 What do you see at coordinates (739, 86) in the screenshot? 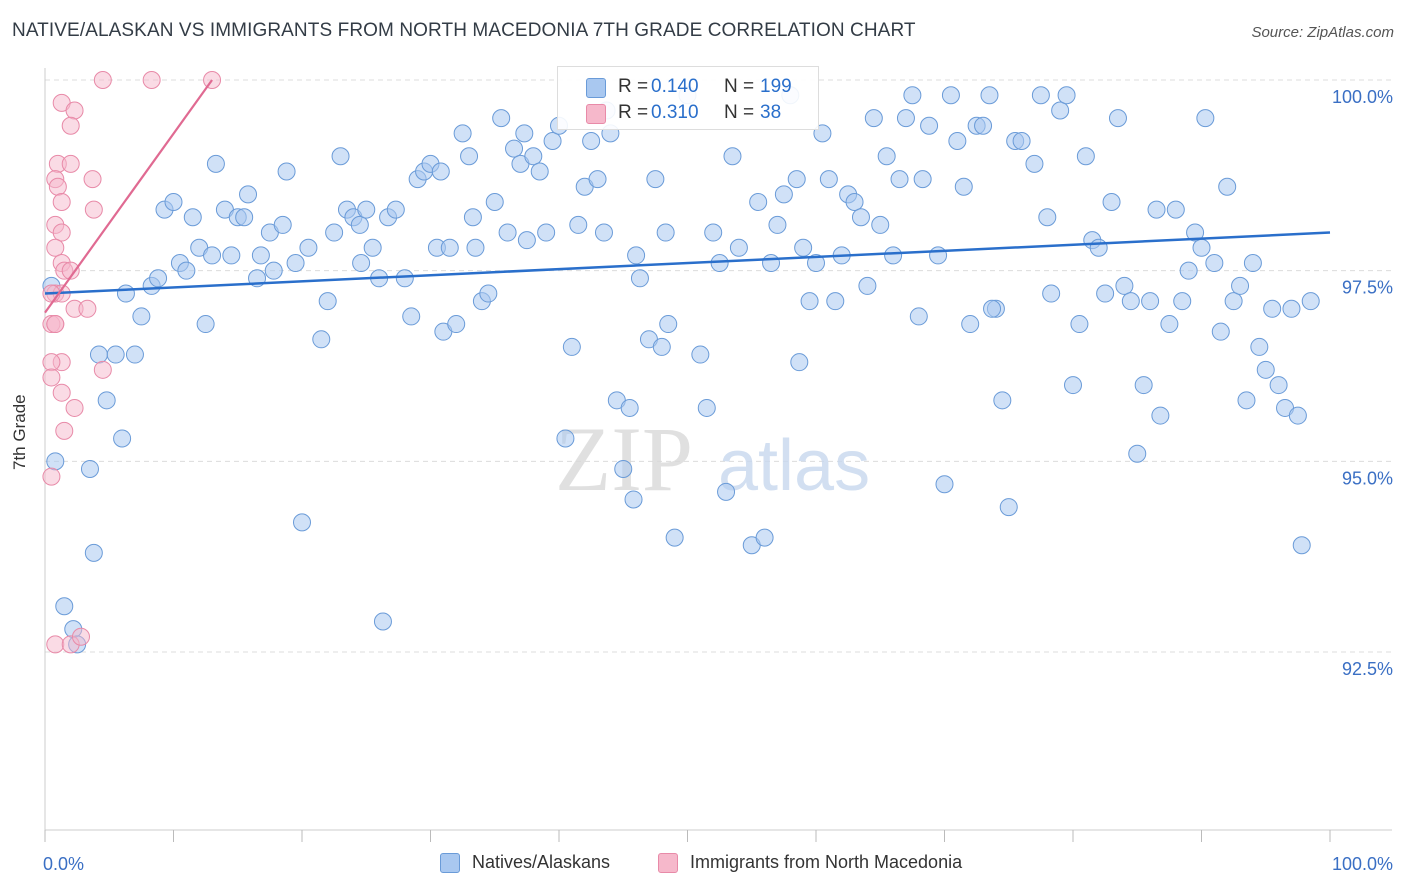
I see `stats-n-label: N =` at bounding box center [739, 86].